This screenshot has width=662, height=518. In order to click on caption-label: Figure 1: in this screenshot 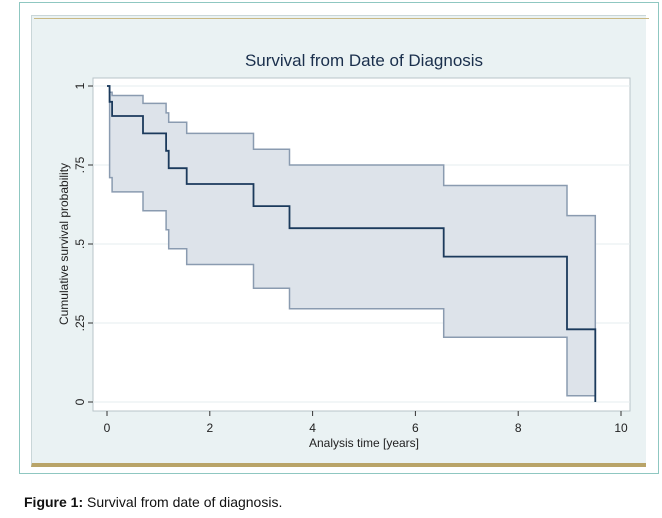, I will do `click(54, 502)`.